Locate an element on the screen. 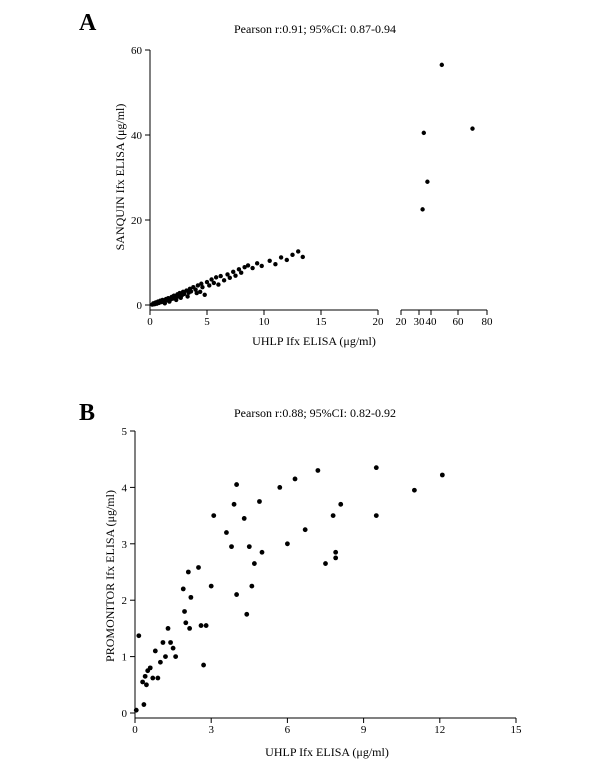 The image size is (600, 776). panel-a-y-tick-label: 40 is located at coordinates (137, 136).